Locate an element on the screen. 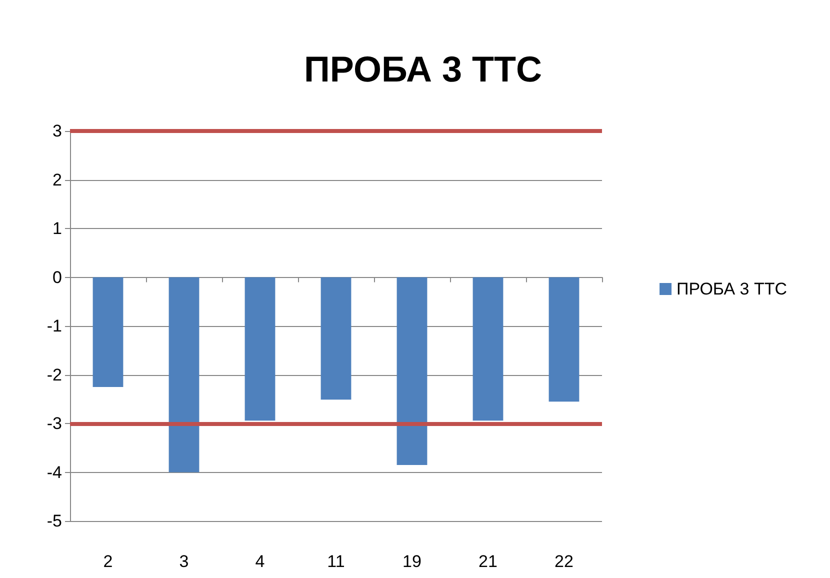  x-tick-label: 19 is located at coordinates (412, 561).